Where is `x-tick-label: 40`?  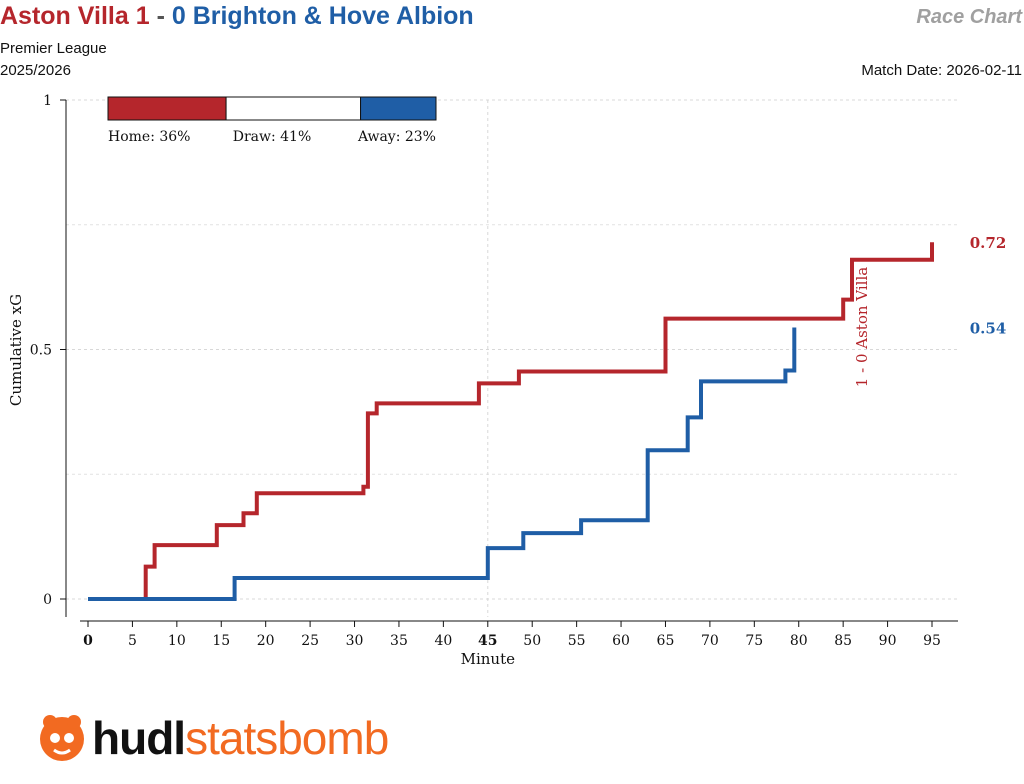
x-tick-label: 40 is located at coordinates (443, 641).